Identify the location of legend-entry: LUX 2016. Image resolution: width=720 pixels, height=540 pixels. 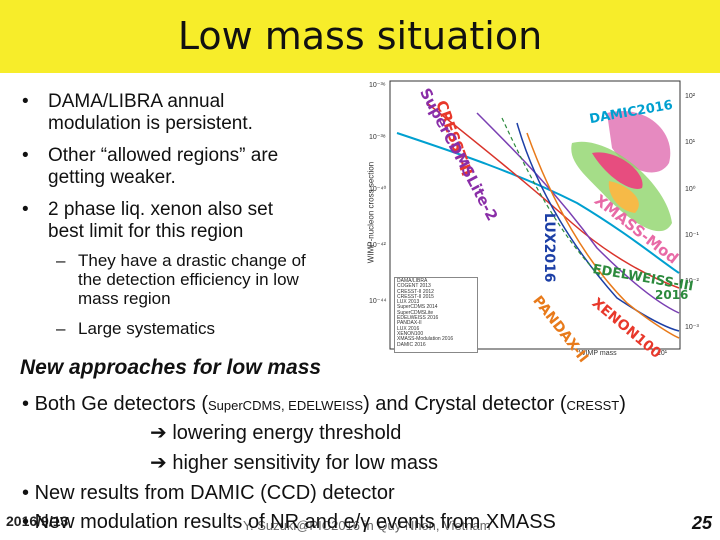
(408, 328).